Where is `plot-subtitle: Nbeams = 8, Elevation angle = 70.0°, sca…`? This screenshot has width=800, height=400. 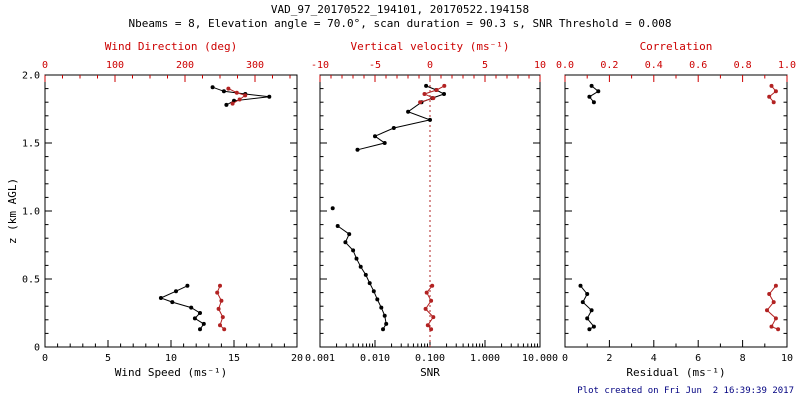 plot-subtitle: Nbeams = 8, Elevation angle = 70.0°, sca… is located at coordinates (400, 23).